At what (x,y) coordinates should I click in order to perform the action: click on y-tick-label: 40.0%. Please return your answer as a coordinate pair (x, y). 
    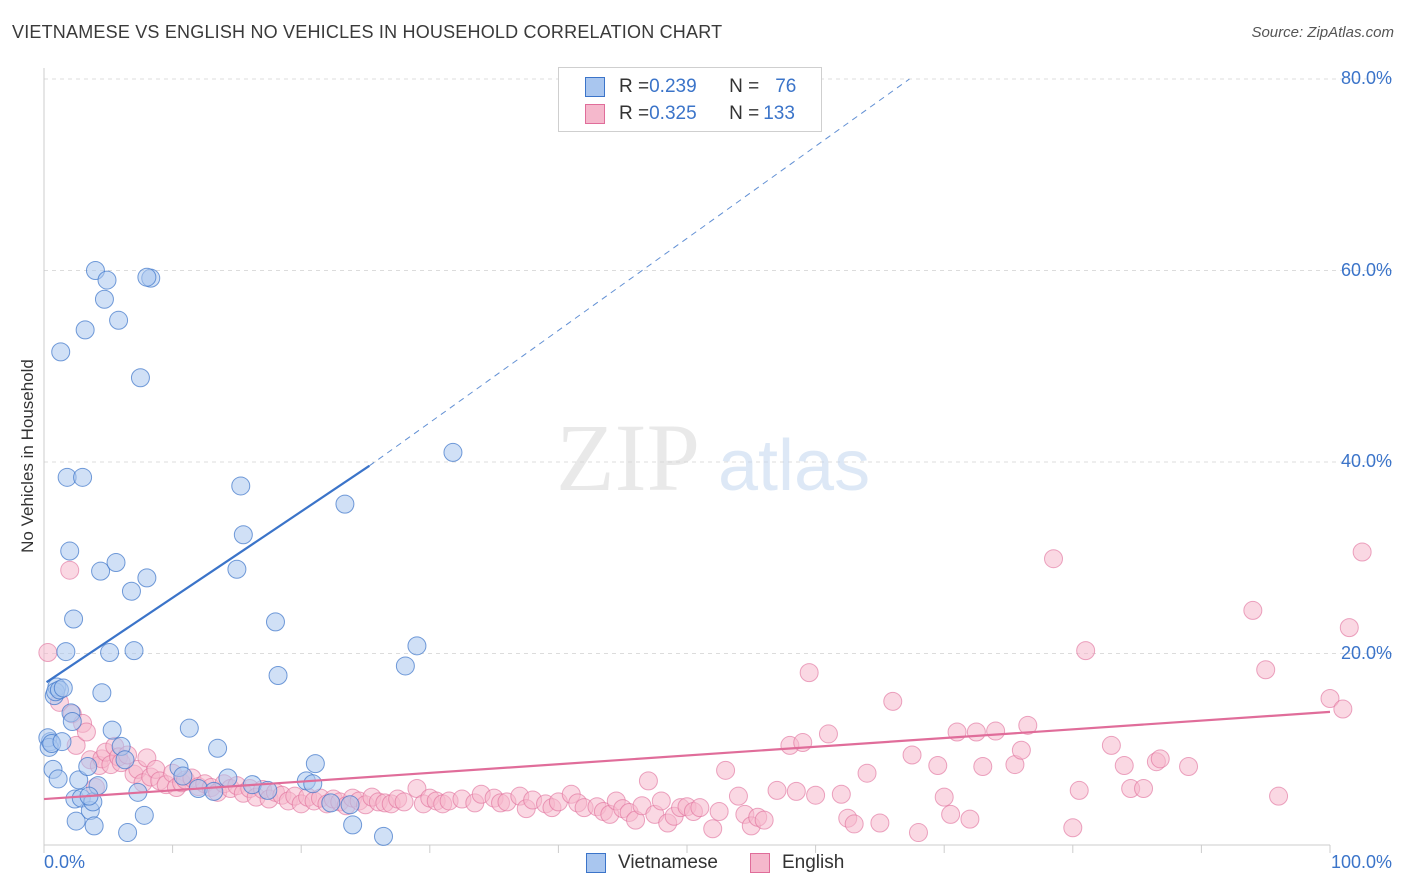
    Looking at the image, I should click on (1366, 461).